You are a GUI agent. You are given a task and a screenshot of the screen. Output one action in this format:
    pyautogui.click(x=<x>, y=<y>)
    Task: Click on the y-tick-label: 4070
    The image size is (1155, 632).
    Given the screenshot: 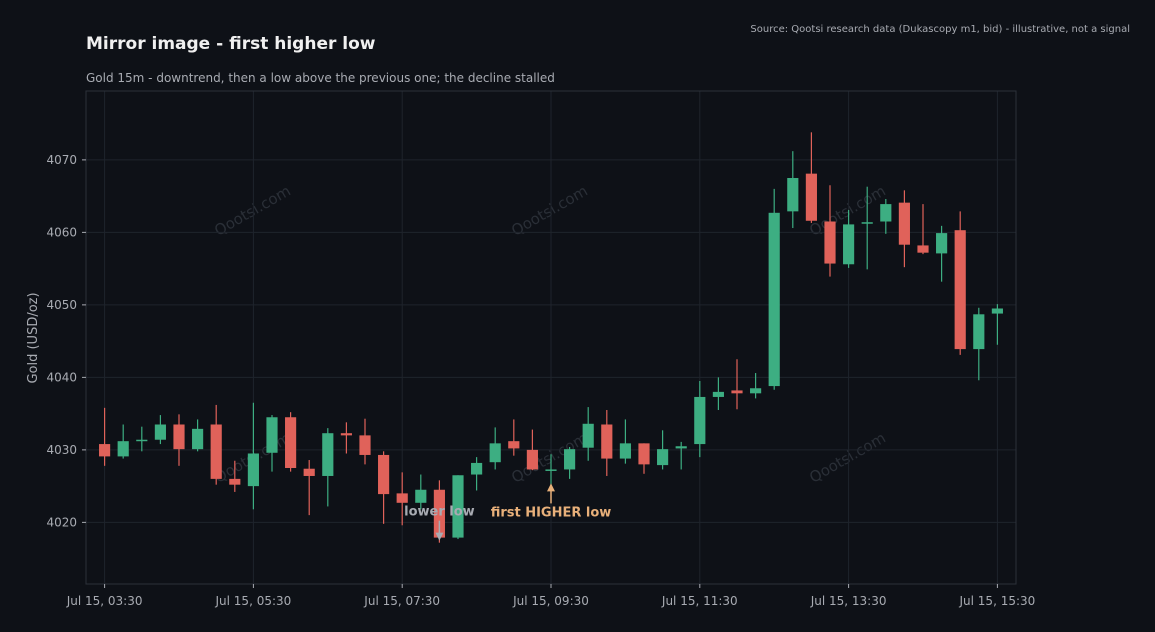 What is the action you would take?
    pyautogui.click(x=61, y=160)
    